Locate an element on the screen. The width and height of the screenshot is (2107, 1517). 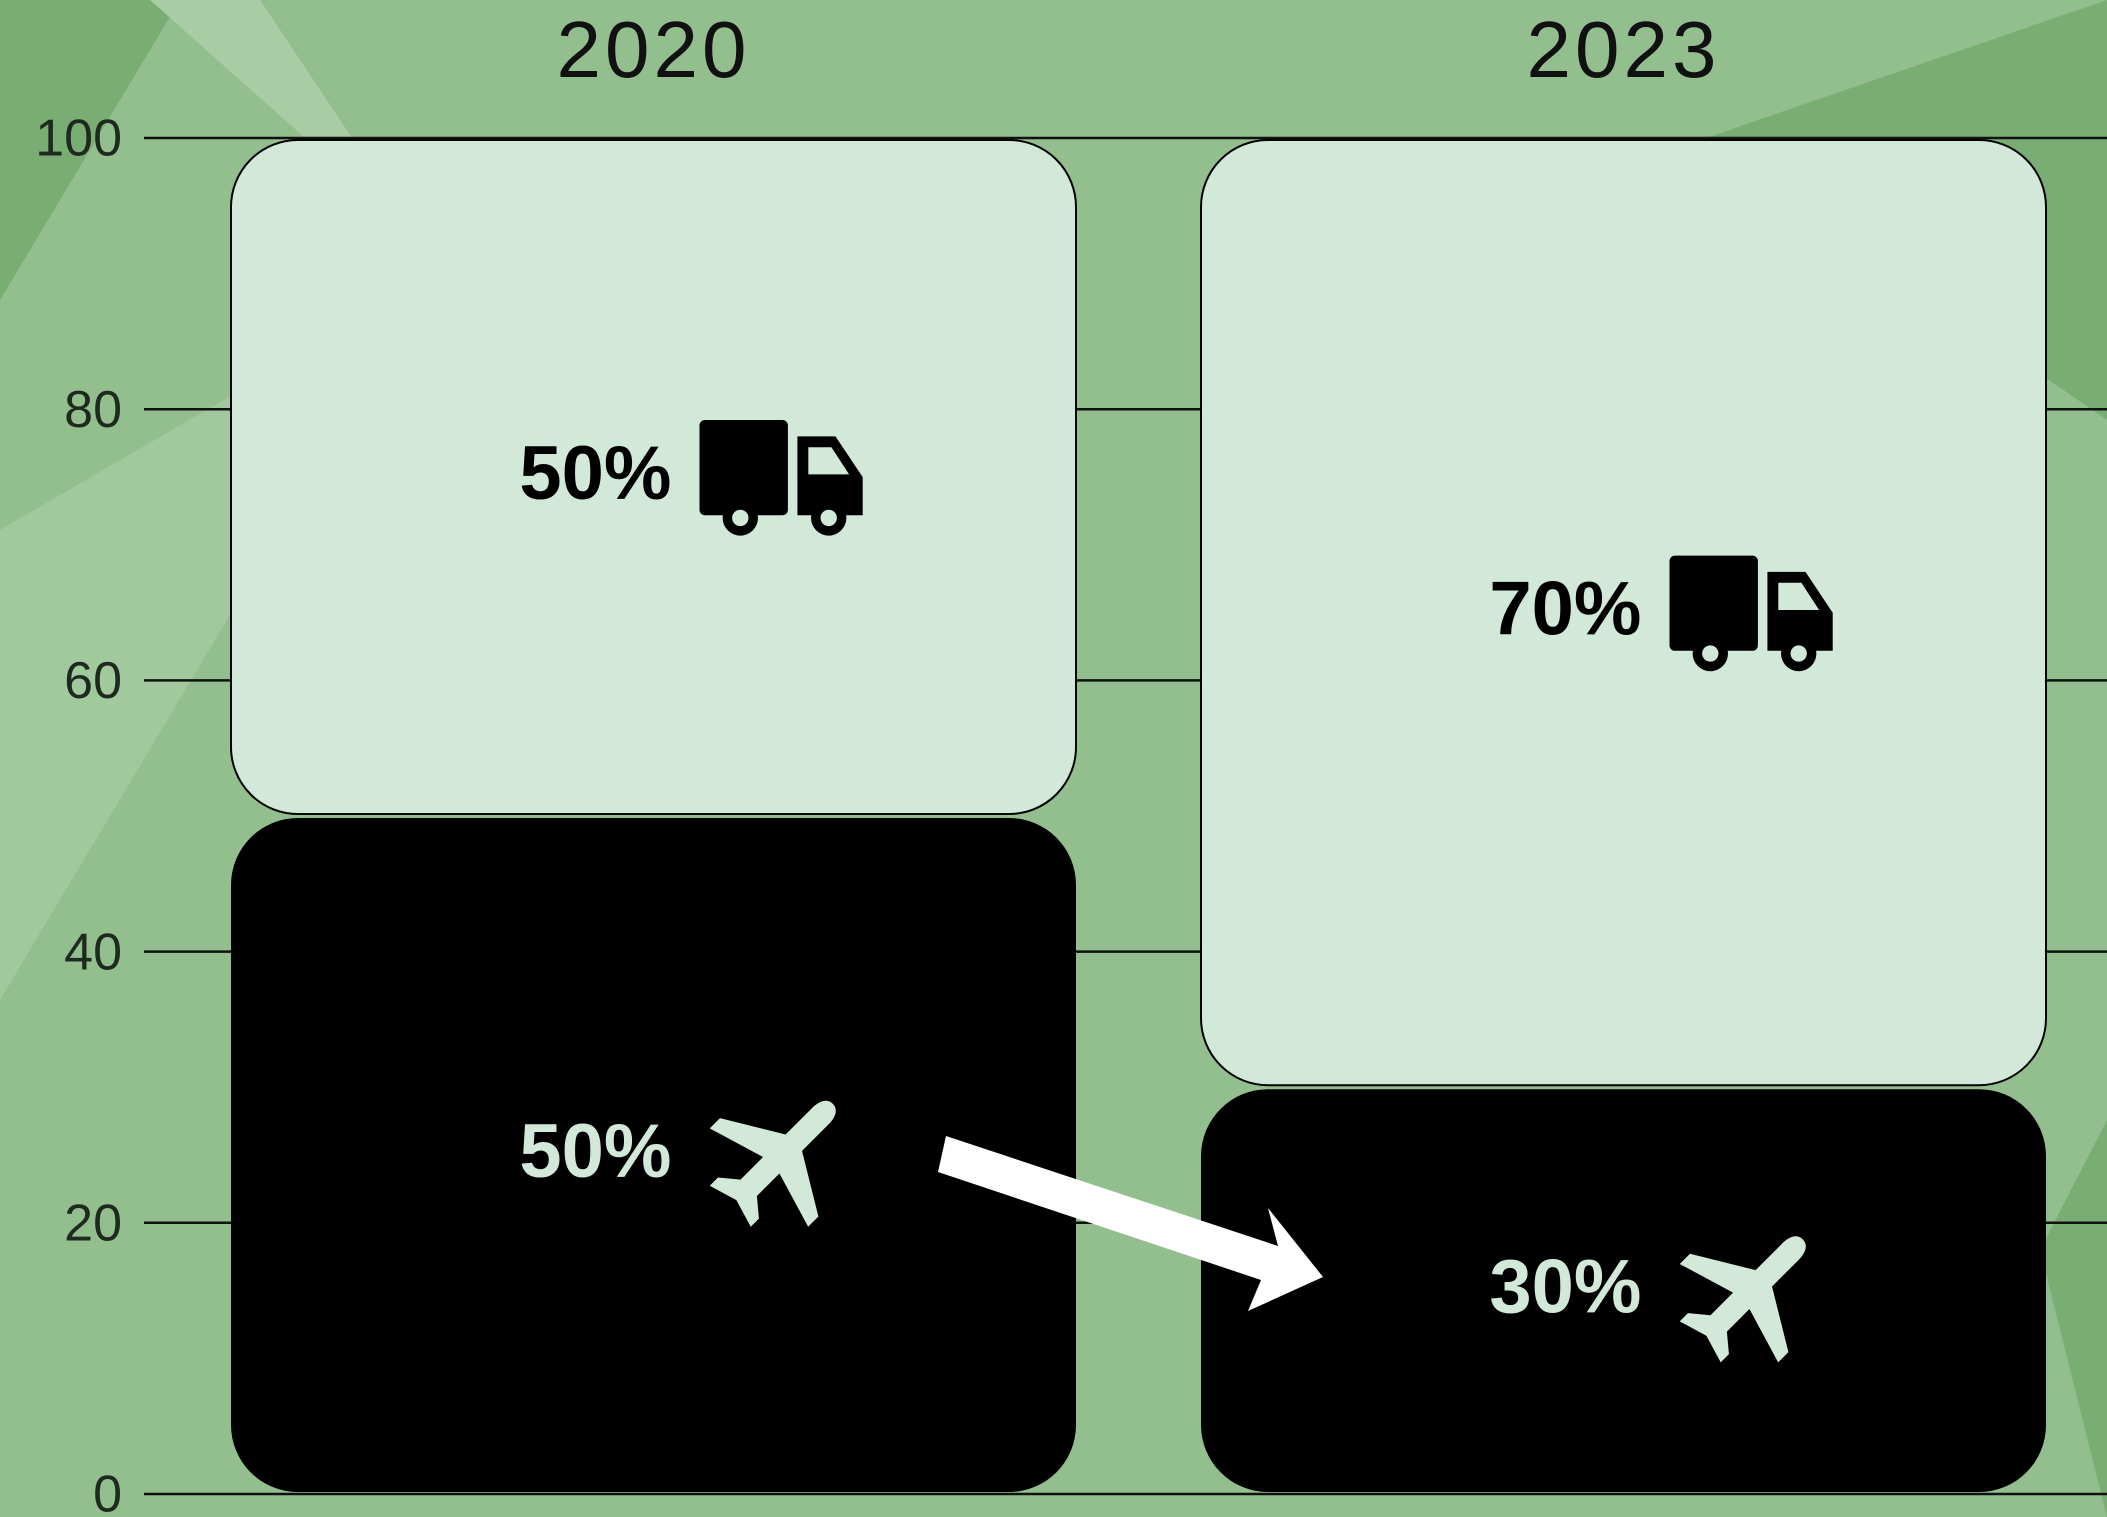
x-tick-label: 2020 is located at coordinates (654, 49).